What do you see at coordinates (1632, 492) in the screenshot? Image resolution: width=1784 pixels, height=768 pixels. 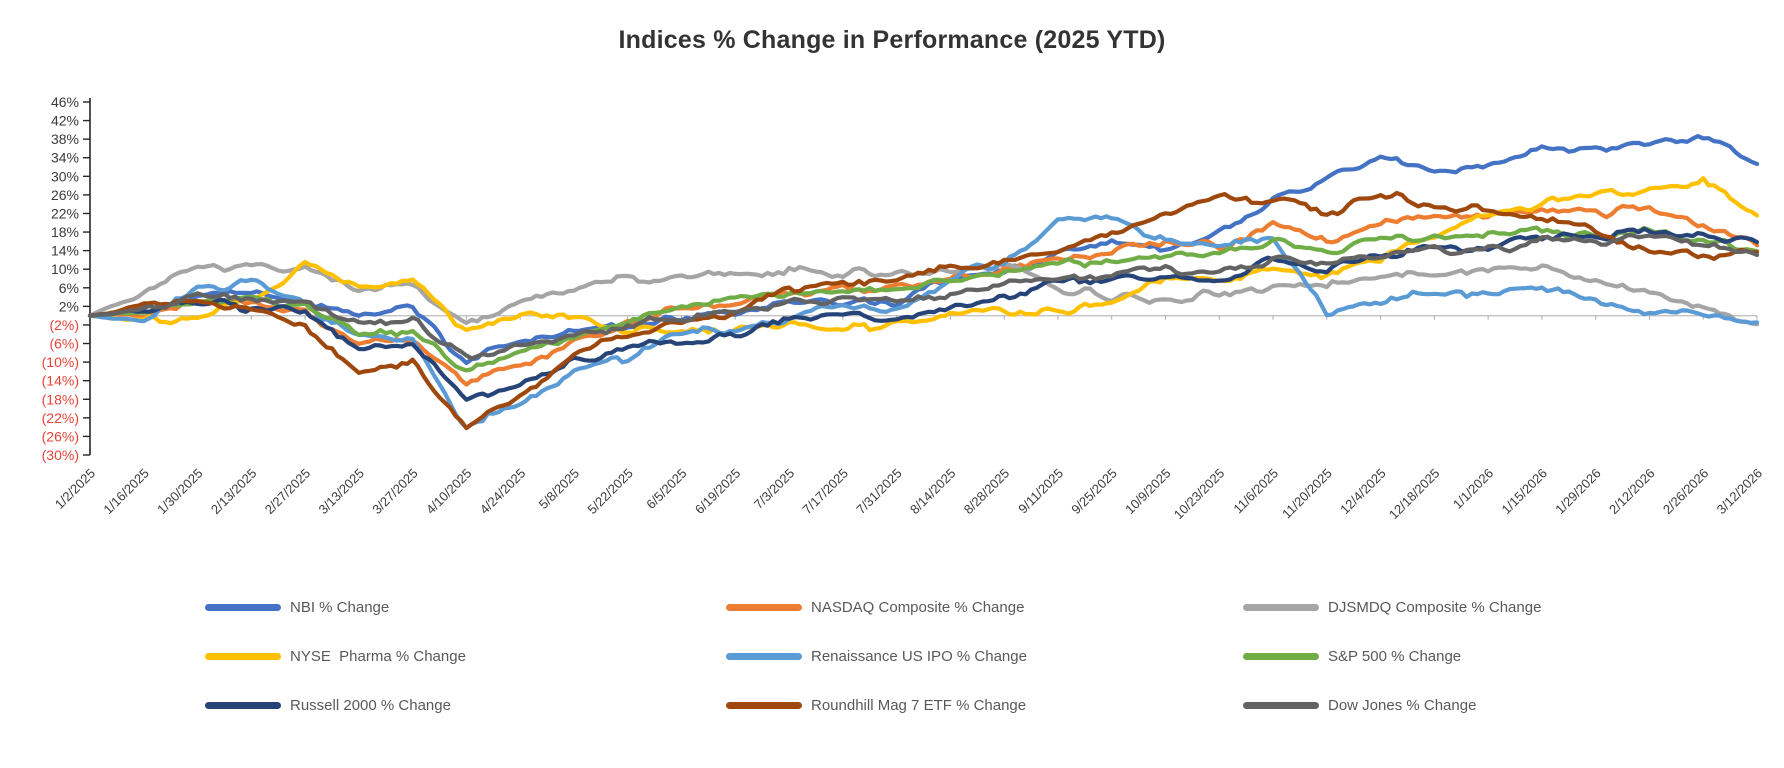 I see `x-axis-tick-label: 2/12/2026` at bounding box center [1632, 492].